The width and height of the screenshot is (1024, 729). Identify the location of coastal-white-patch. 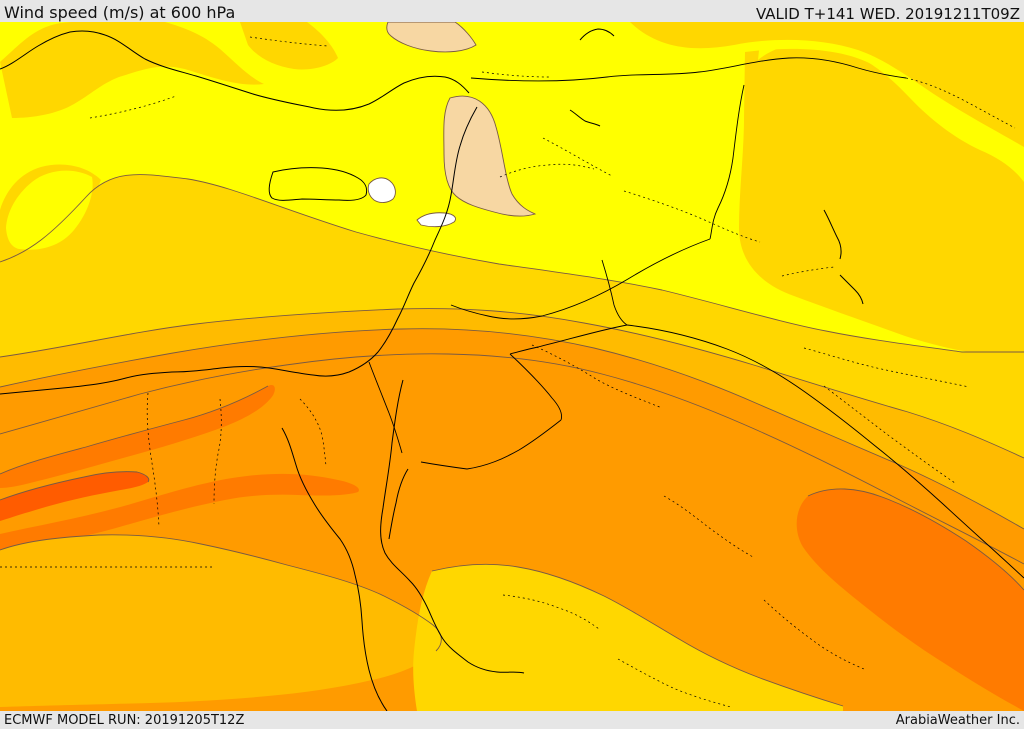
(436, 220).